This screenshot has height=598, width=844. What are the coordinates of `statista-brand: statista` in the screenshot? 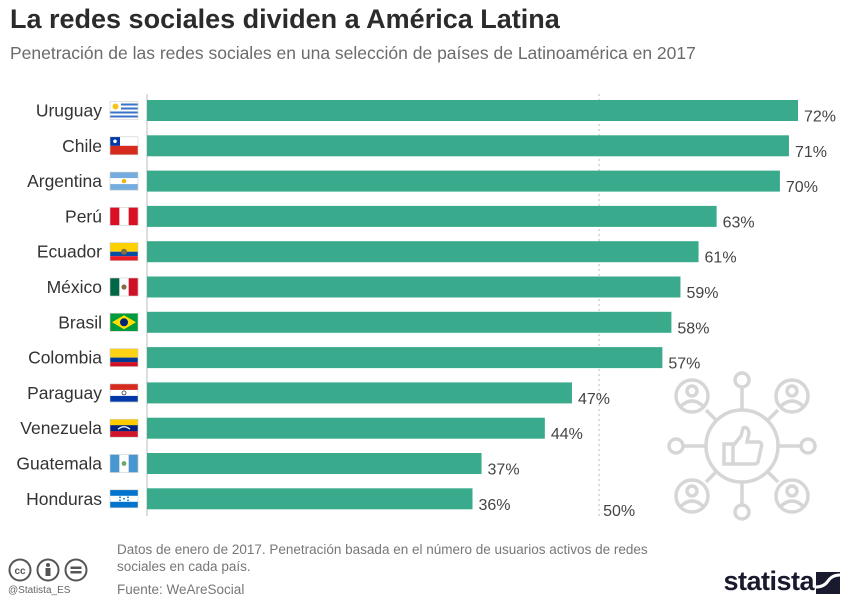 It's located at (768, 581).